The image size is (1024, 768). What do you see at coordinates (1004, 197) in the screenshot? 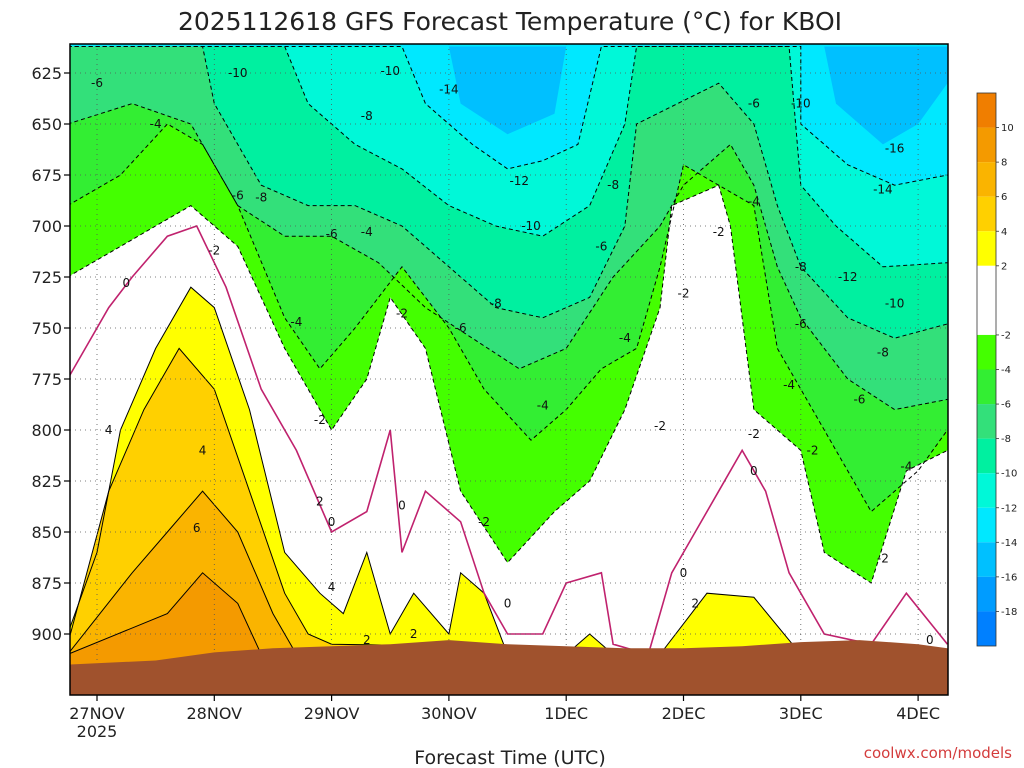
I see `colorbar-tick-label: 6` at bounding box center [1004, 197].